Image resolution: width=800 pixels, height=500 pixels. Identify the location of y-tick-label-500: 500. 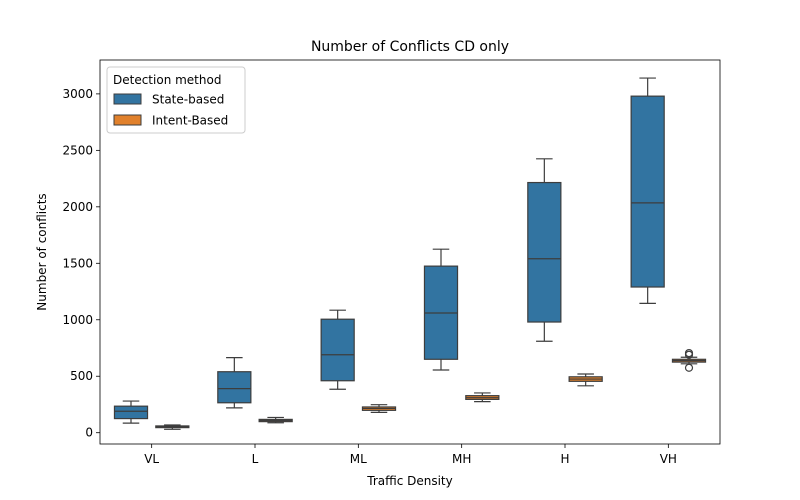
(81, 376).